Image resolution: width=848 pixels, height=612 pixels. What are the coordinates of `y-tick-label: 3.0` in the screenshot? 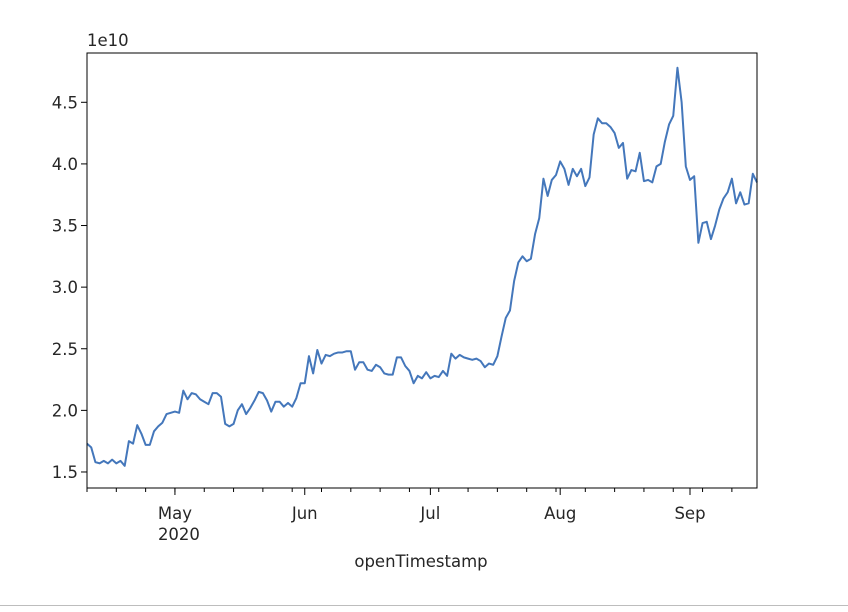 It's located at (65, 287).